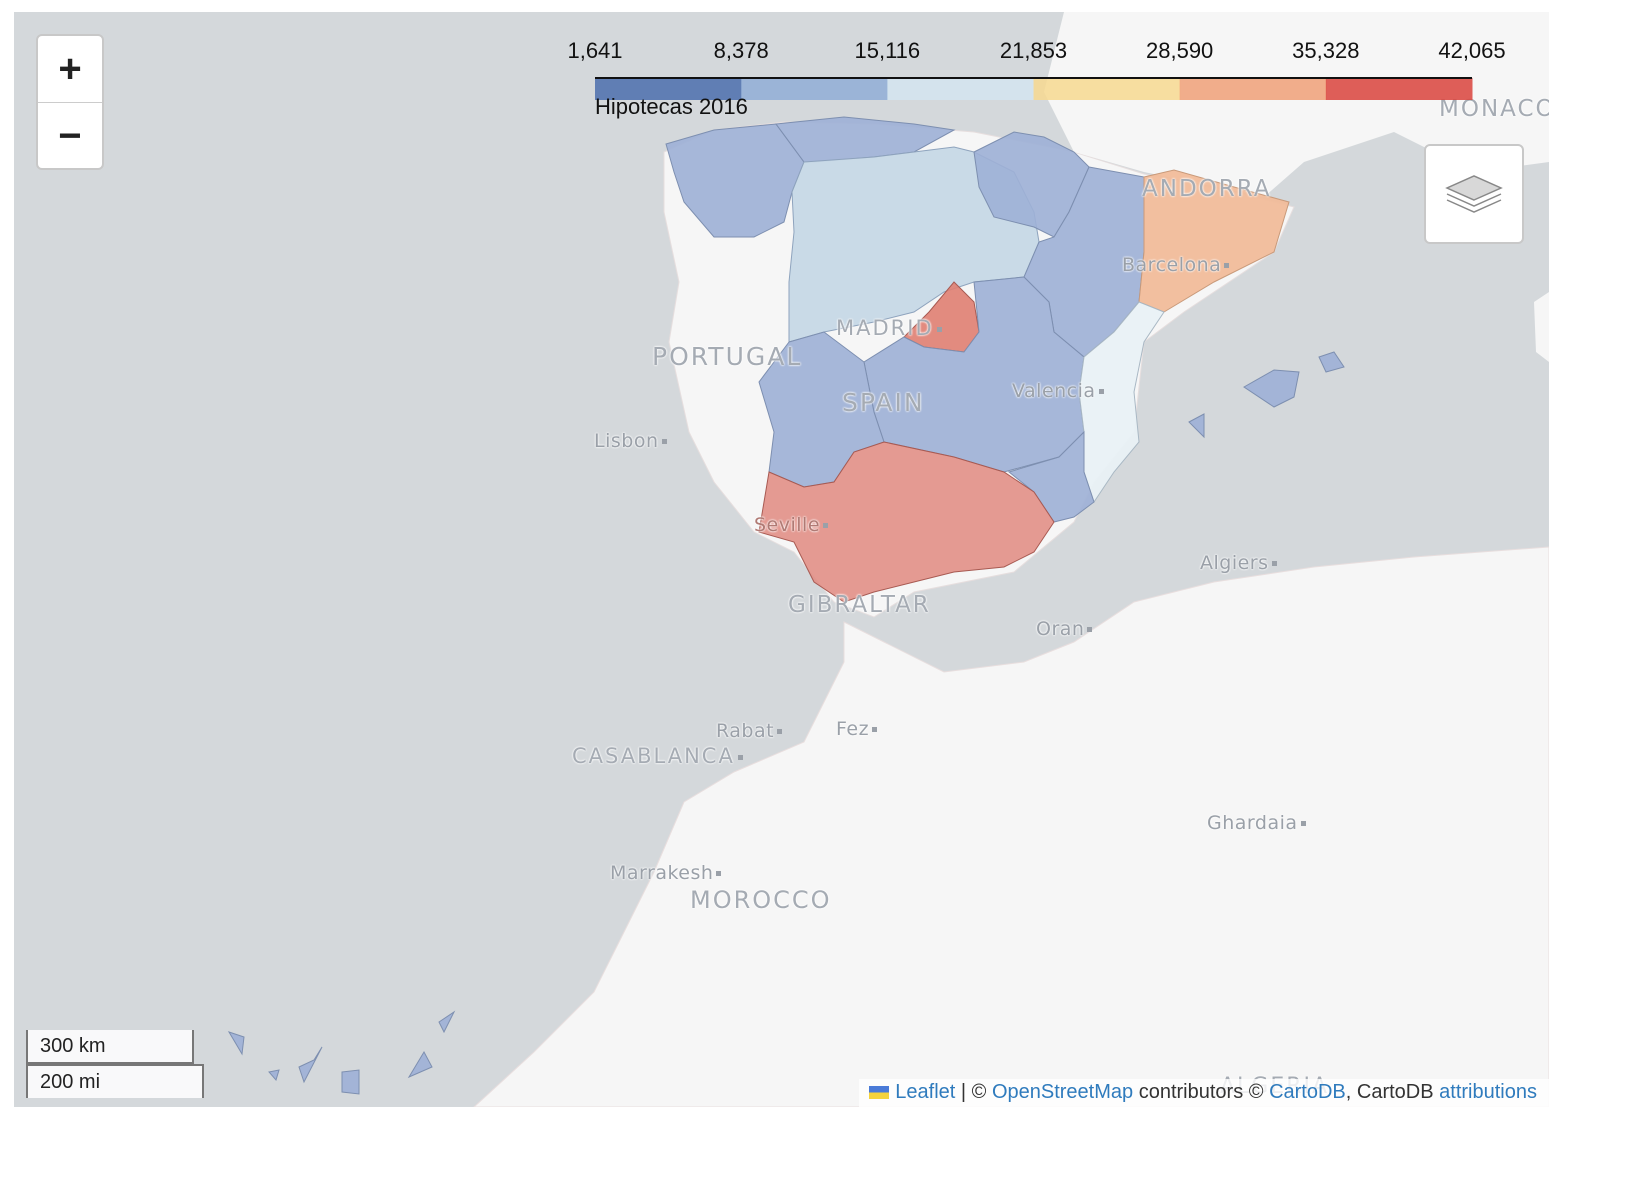  I want to click on label-seville: Seville, so click(791, 525).